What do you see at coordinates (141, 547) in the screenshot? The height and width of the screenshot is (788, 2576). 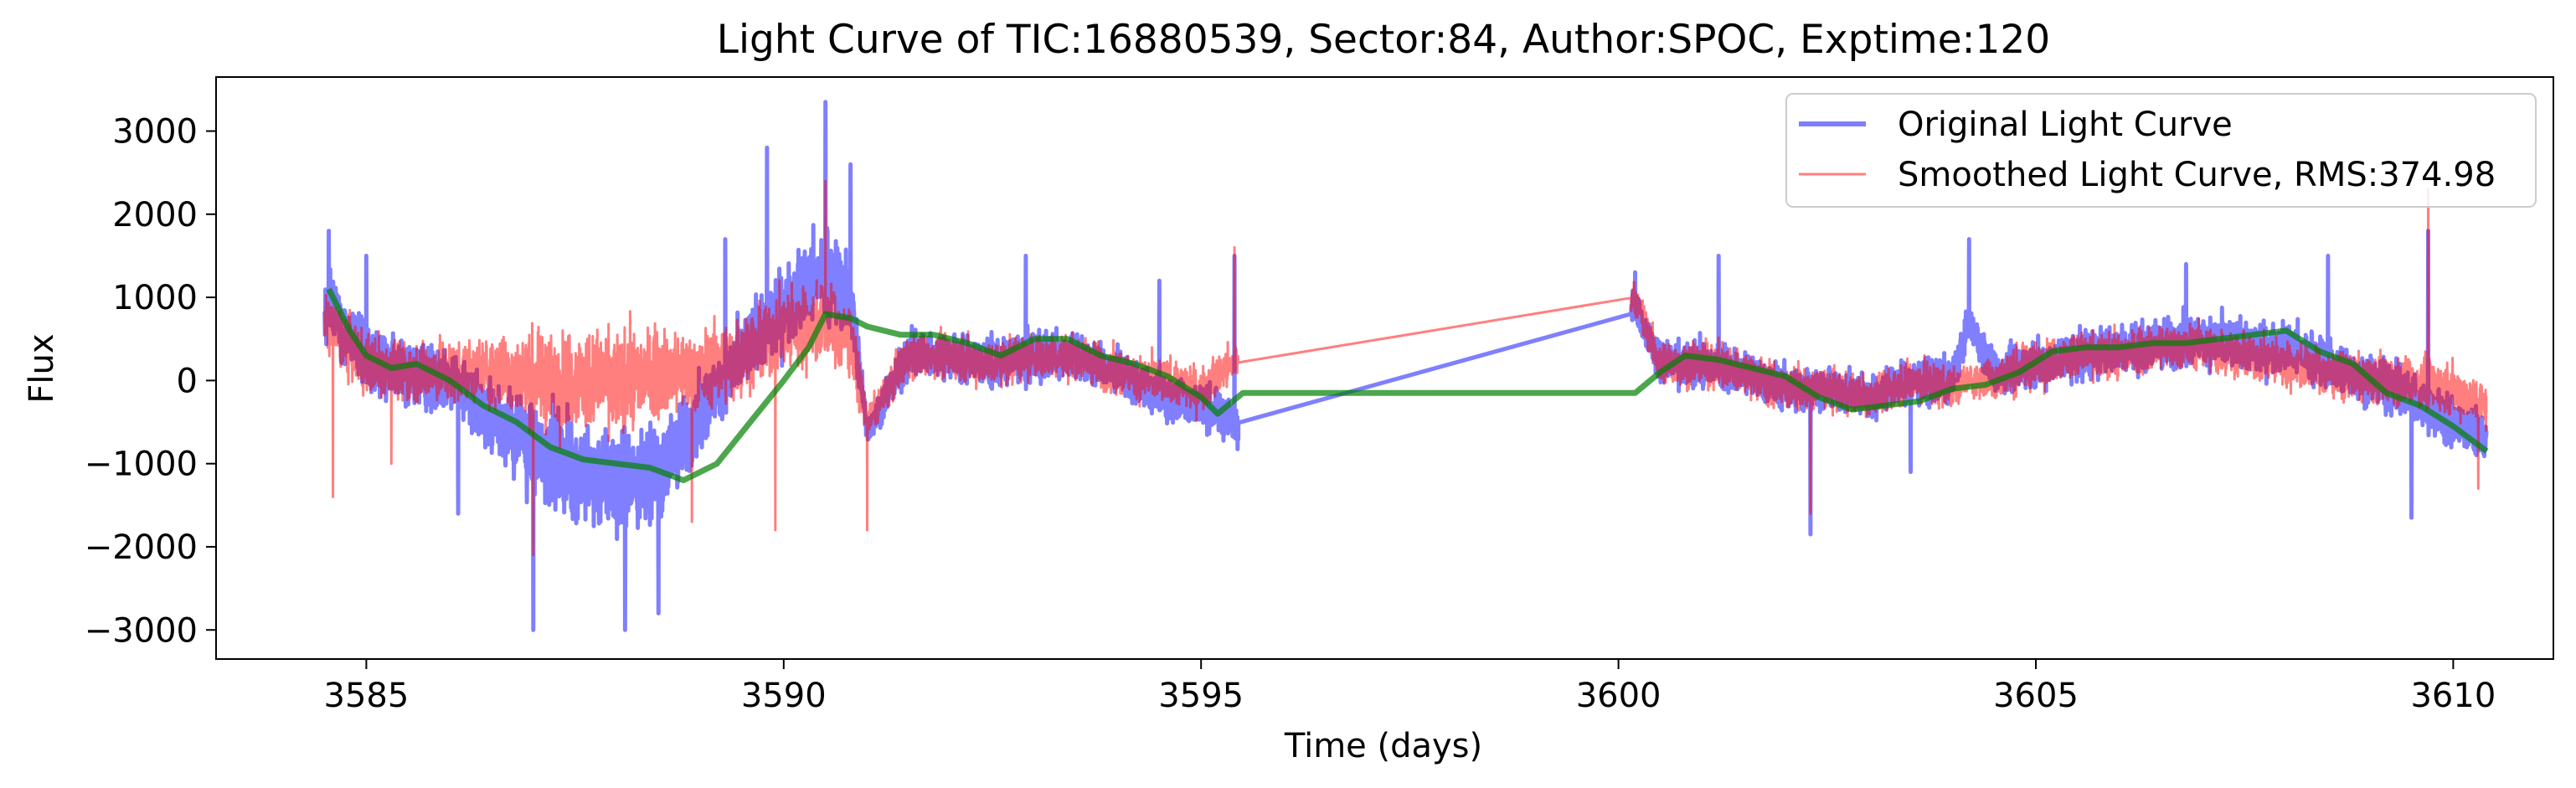 I see `y-tick-label: −2000` at bounding box center [141, 547].